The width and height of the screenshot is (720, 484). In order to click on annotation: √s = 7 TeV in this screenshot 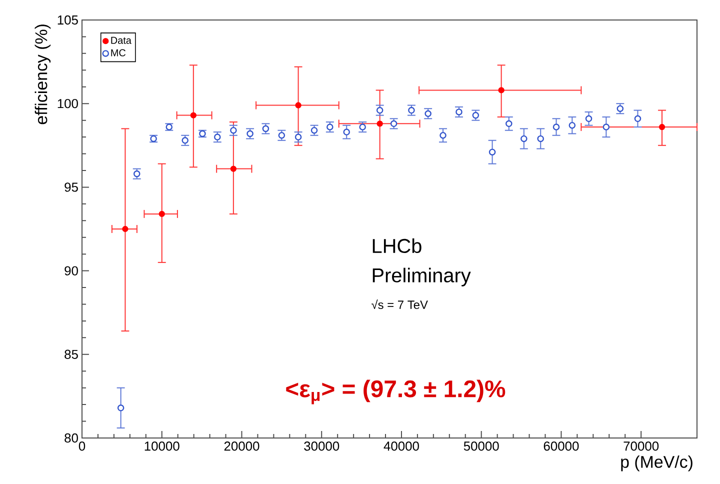, I will do `click(400, 304)`.